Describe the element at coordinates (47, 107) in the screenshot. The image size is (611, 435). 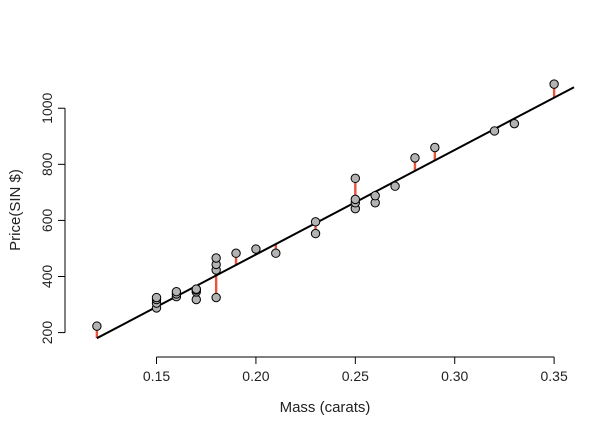
I see `y-tick-label-4: 1000` at that location.